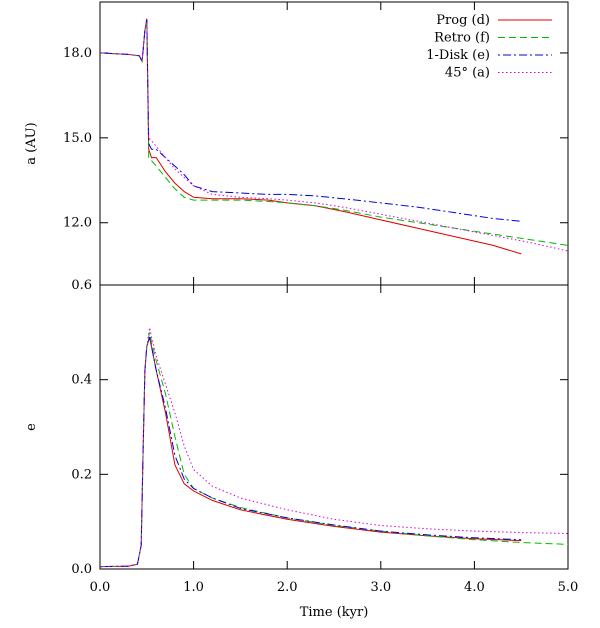  What do you see at coordinates (380, 587) in the screenshot?
I see `x-tick-label: 3.0` at bounding box center [380, 587].